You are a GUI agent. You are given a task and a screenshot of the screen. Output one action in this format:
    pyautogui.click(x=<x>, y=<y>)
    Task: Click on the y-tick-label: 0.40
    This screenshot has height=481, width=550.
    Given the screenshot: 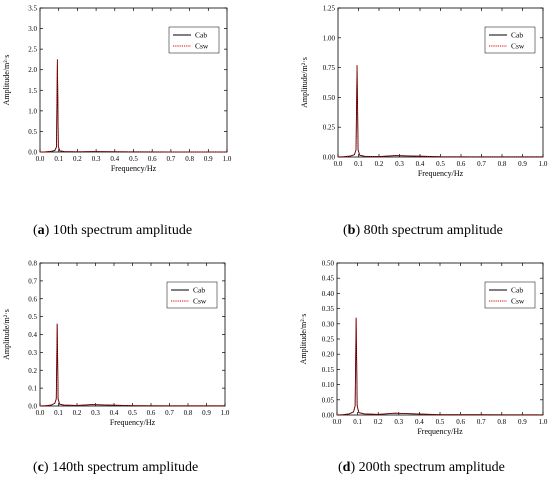 What is the action you would take?
    pyautogui.click(x=328, y=294)
    